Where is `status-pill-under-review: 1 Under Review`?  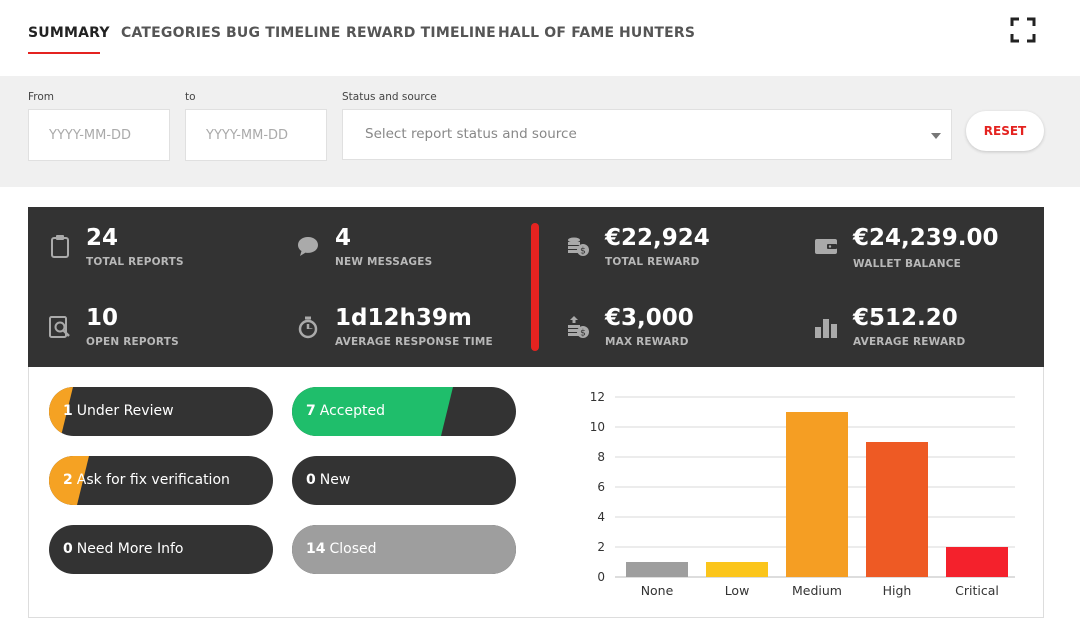 status-pill-under-review: 1 Under Review is located at coordinates (161, 411).